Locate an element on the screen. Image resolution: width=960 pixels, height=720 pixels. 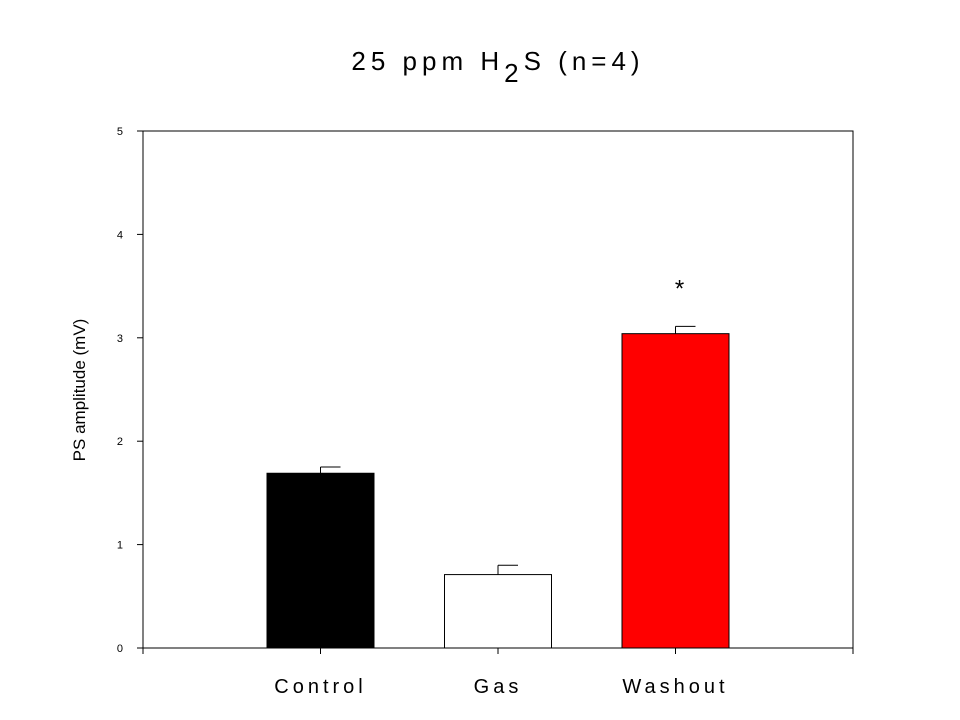
chart-title: 25 ppm H2S (n=4) is located at coordinates (497, 67).